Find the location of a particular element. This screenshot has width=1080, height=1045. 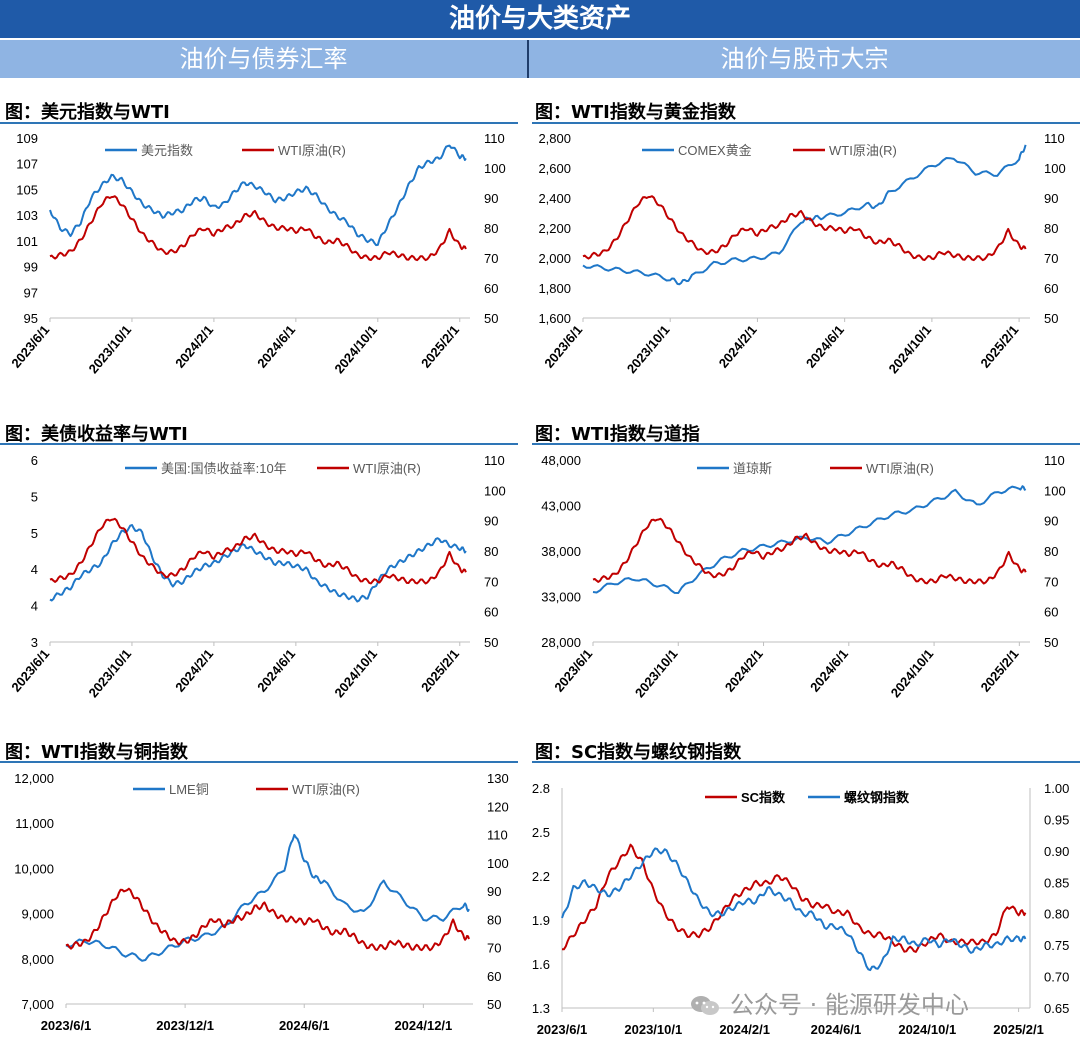

y-tick-label-right: 120 is located at coordinates (498, 806).